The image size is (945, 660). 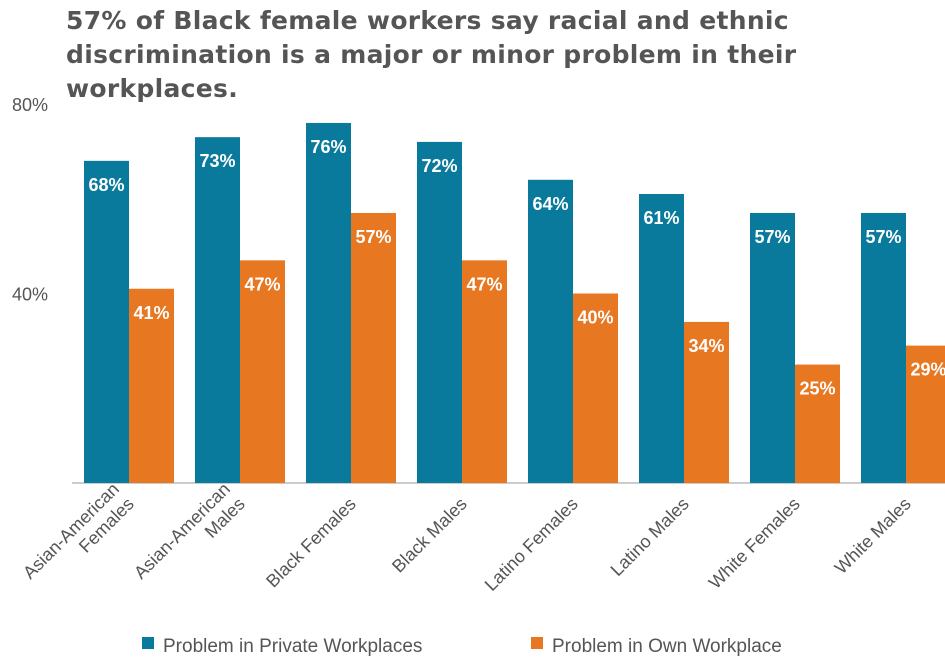 I want to click on legend-label: Problem in Private Workplaces, so click(x=292, y=646).